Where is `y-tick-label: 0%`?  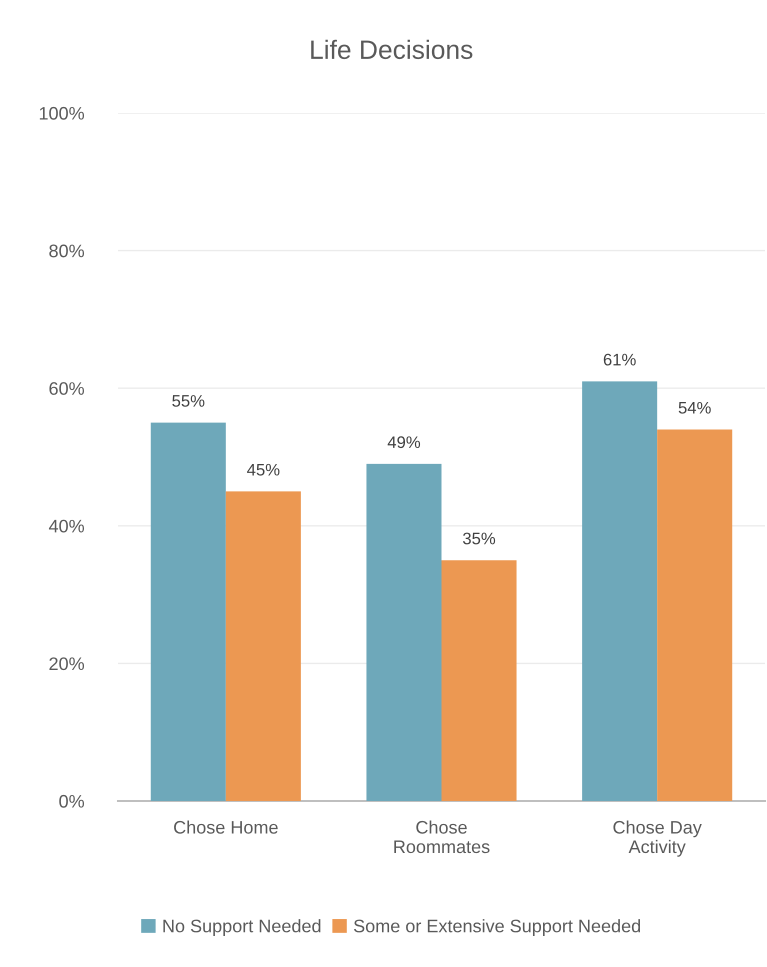
y-tick-label: 0% is located at coordinates (71, 801).